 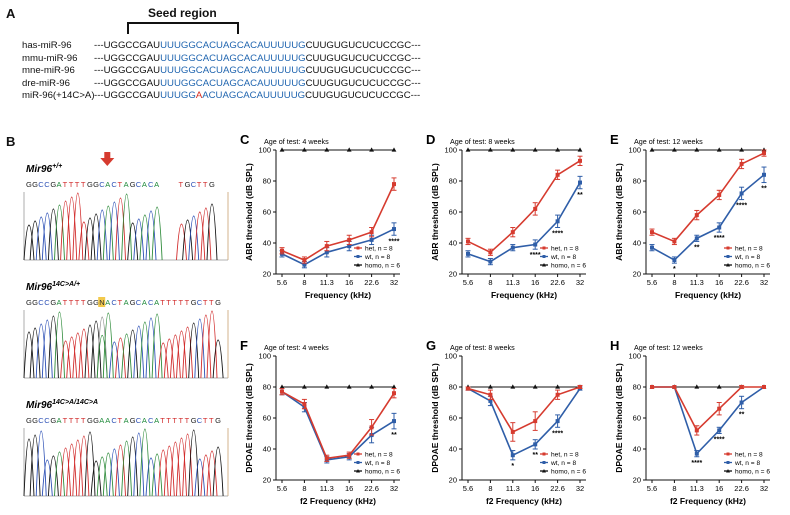 What do you see at coordinates (614, 139) in the screenshot?
I see `panel-label: E` at bounding box center [614, 139].